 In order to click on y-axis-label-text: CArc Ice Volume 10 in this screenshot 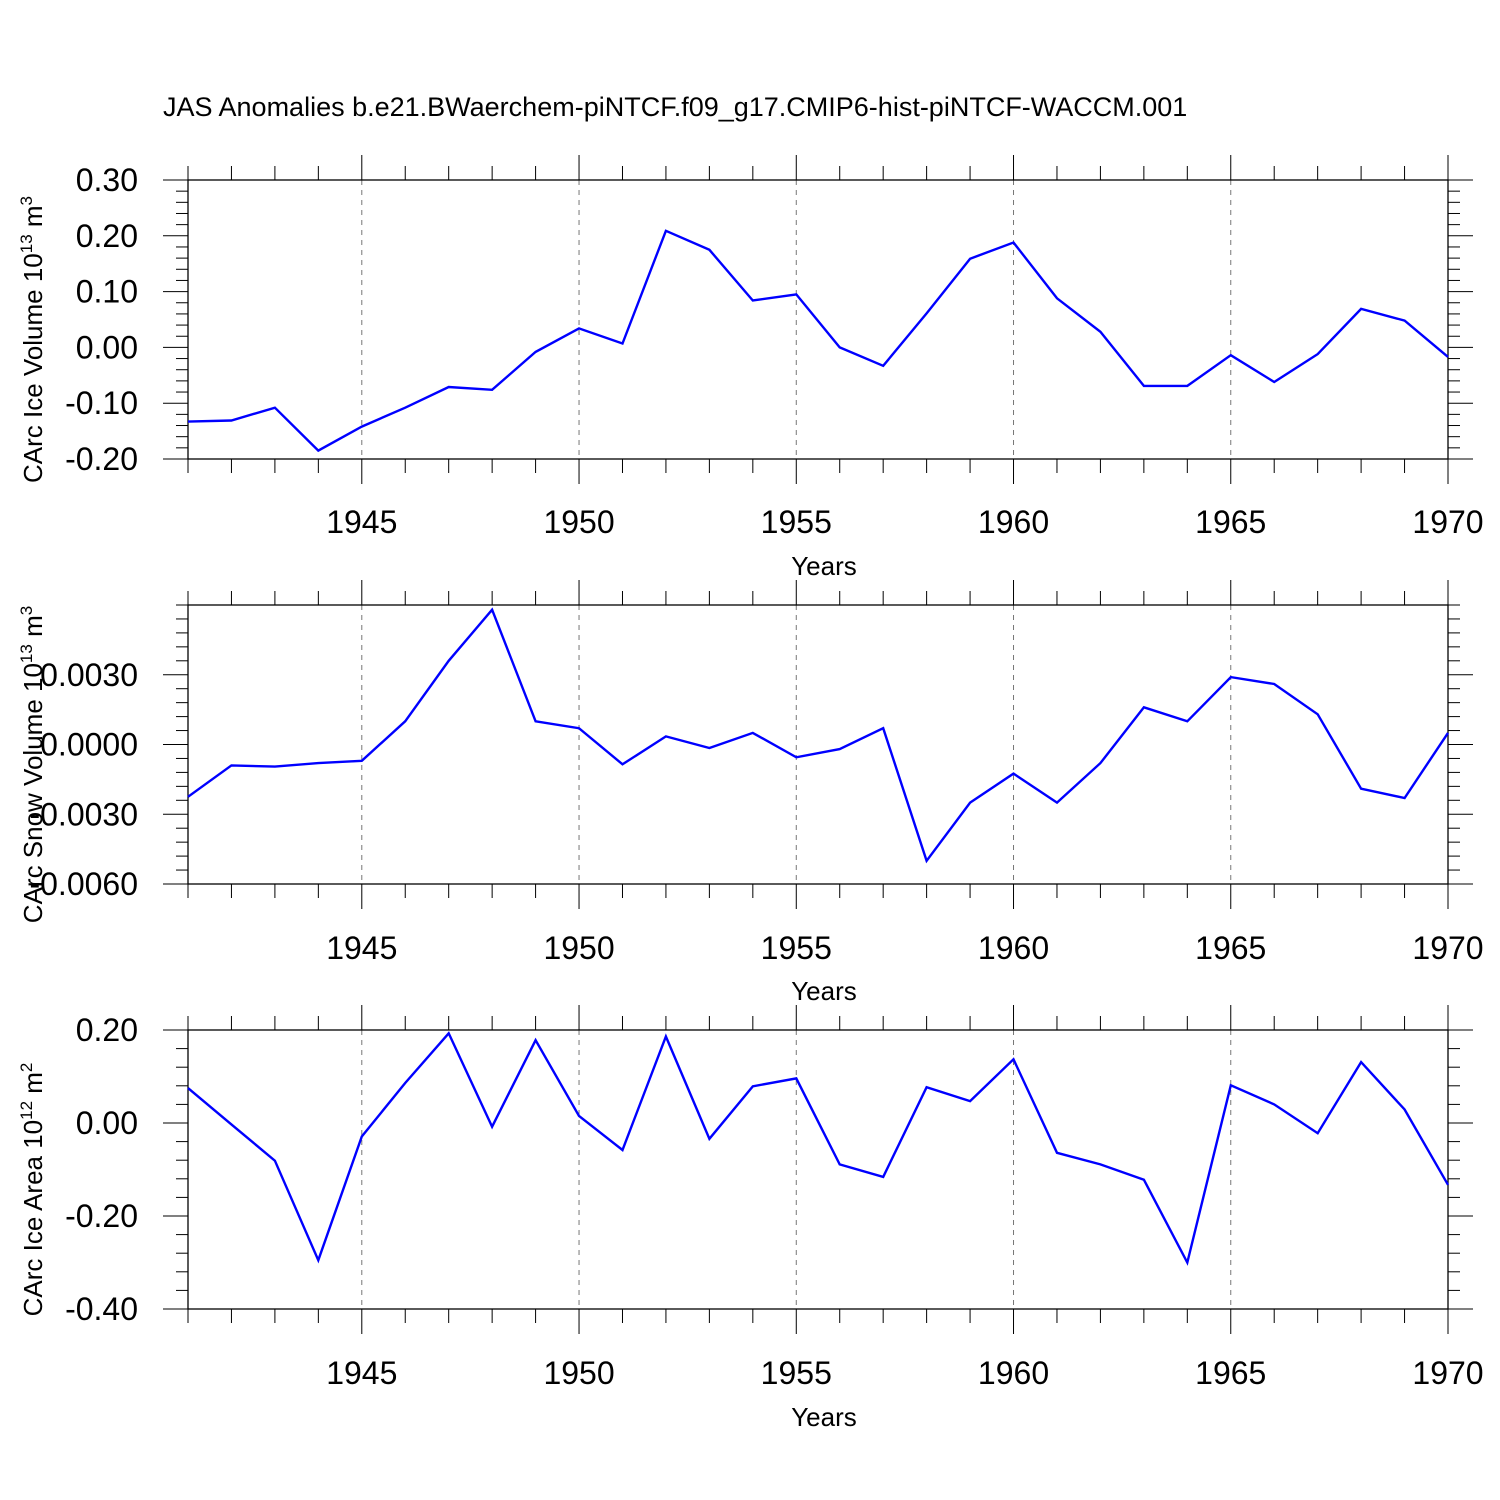, I will do `click(33, 368)`.